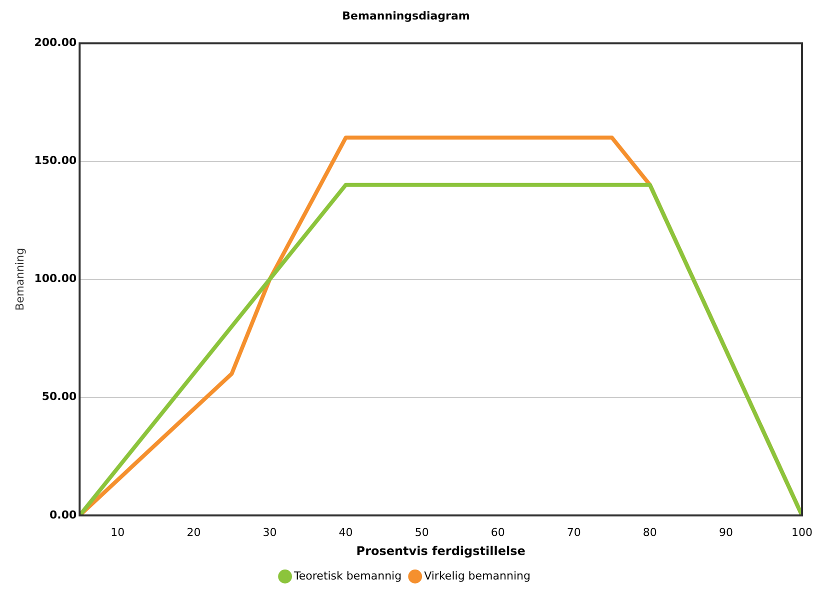 This screenshot has width=827, height=597. Describe the element at coordinates (269, 532) in the screenshot. I see `x-tick-label: 30` at that location.